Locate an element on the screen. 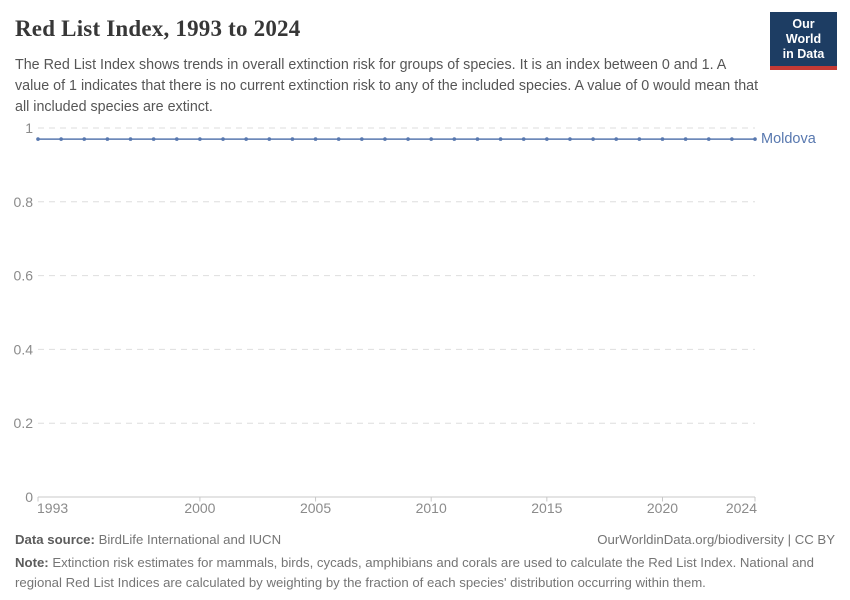  data-point-moldova-1994 is located at coordinates (61, 139).